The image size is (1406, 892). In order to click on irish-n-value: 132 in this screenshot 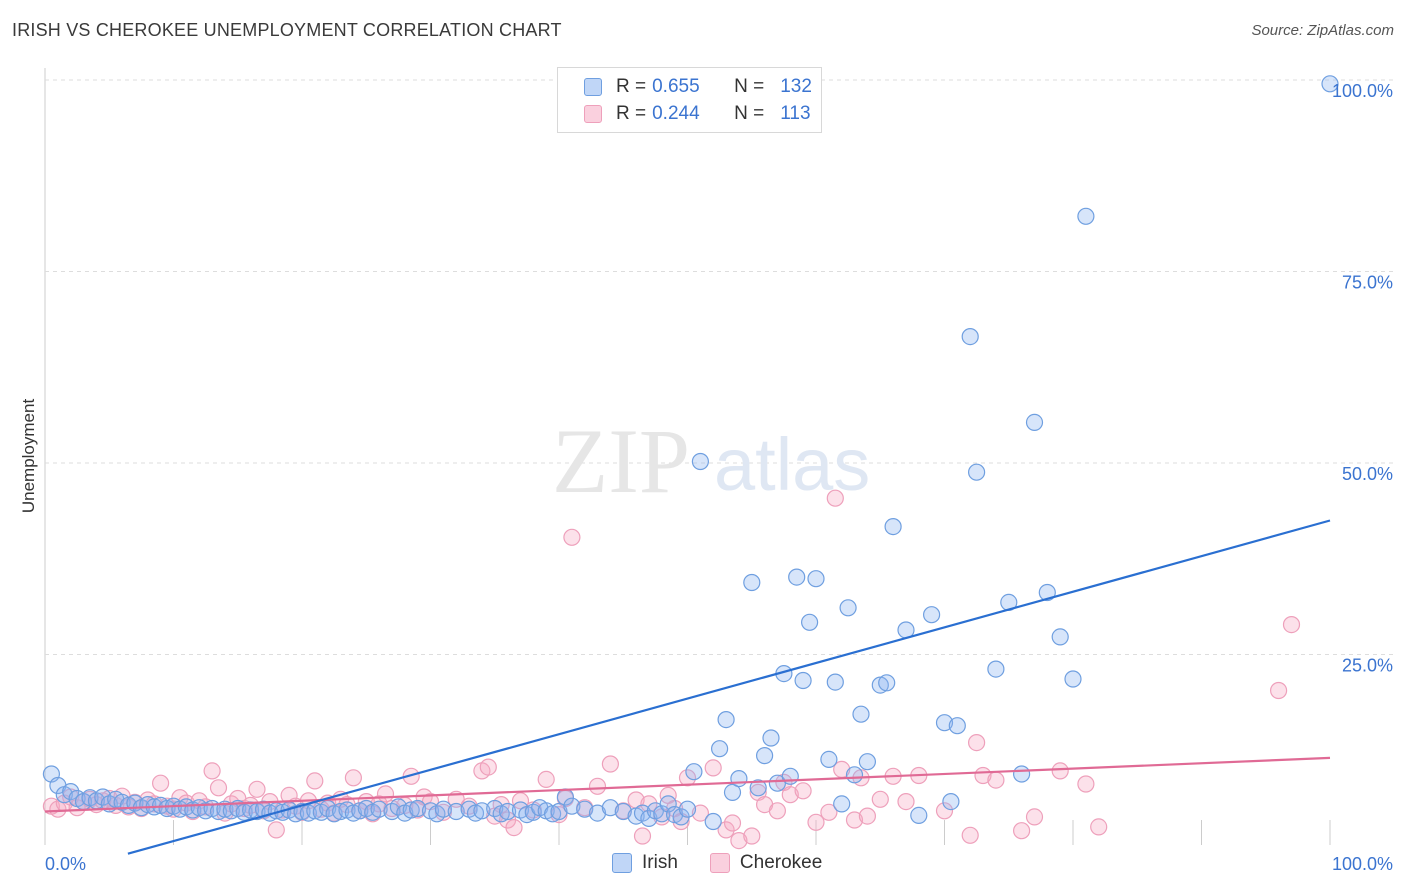, I will do `click(796, 86)`.